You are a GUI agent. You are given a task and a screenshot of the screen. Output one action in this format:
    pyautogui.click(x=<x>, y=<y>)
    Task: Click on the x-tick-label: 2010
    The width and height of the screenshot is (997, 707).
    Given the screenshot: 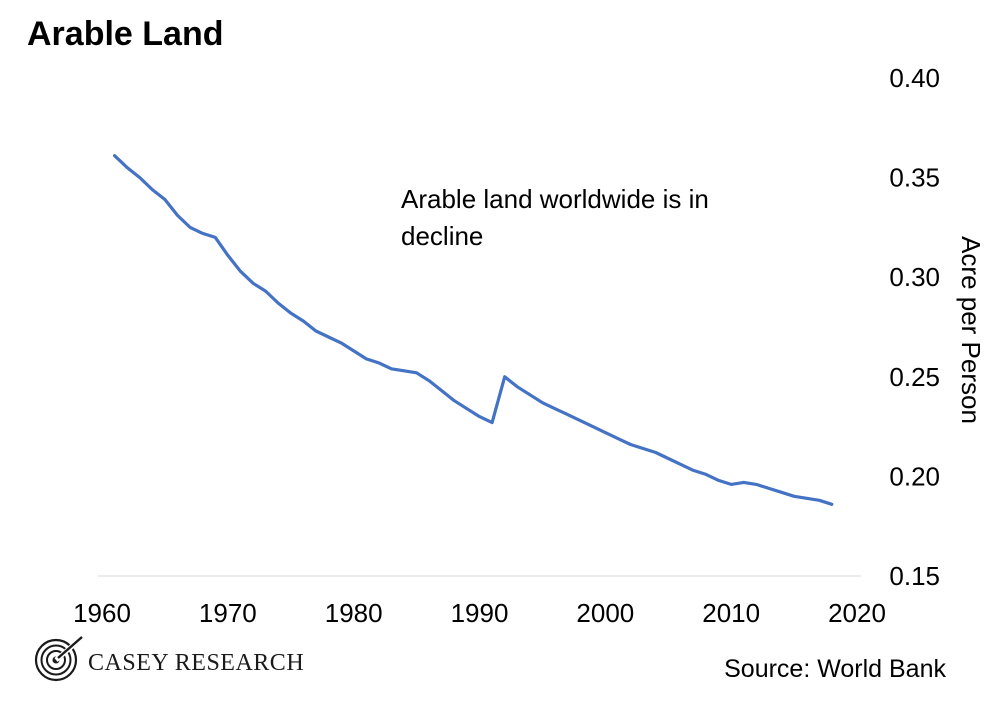 What is the action you would take?
    pyautogui.click(x=731, y=613)
    